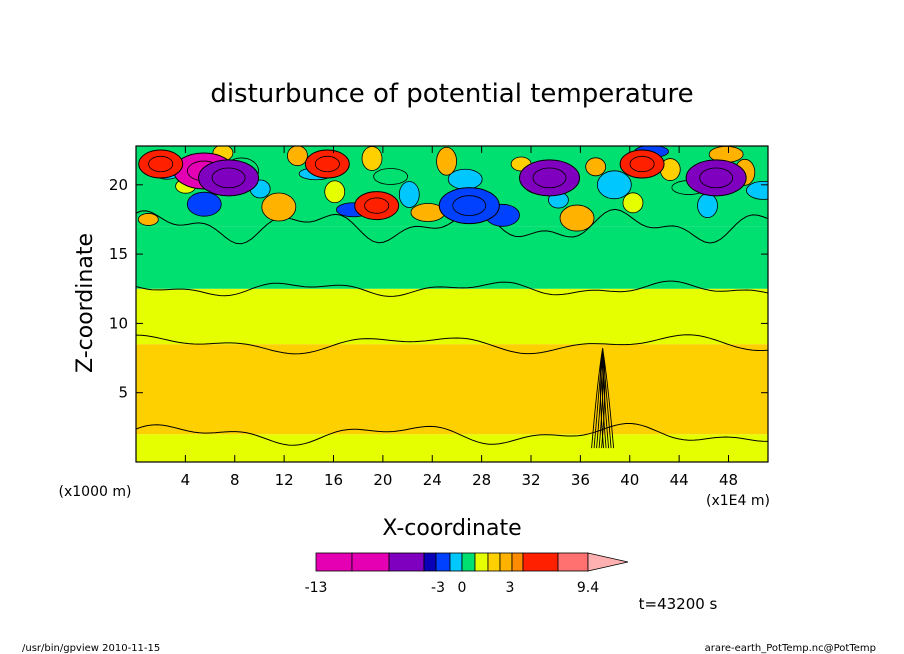 Image resolution: width=904 pixels, height=654 pixels. Describe the element at coordinates (316, 588) in the screenshot. I see `colorbar-tick-label: -13` at that location.